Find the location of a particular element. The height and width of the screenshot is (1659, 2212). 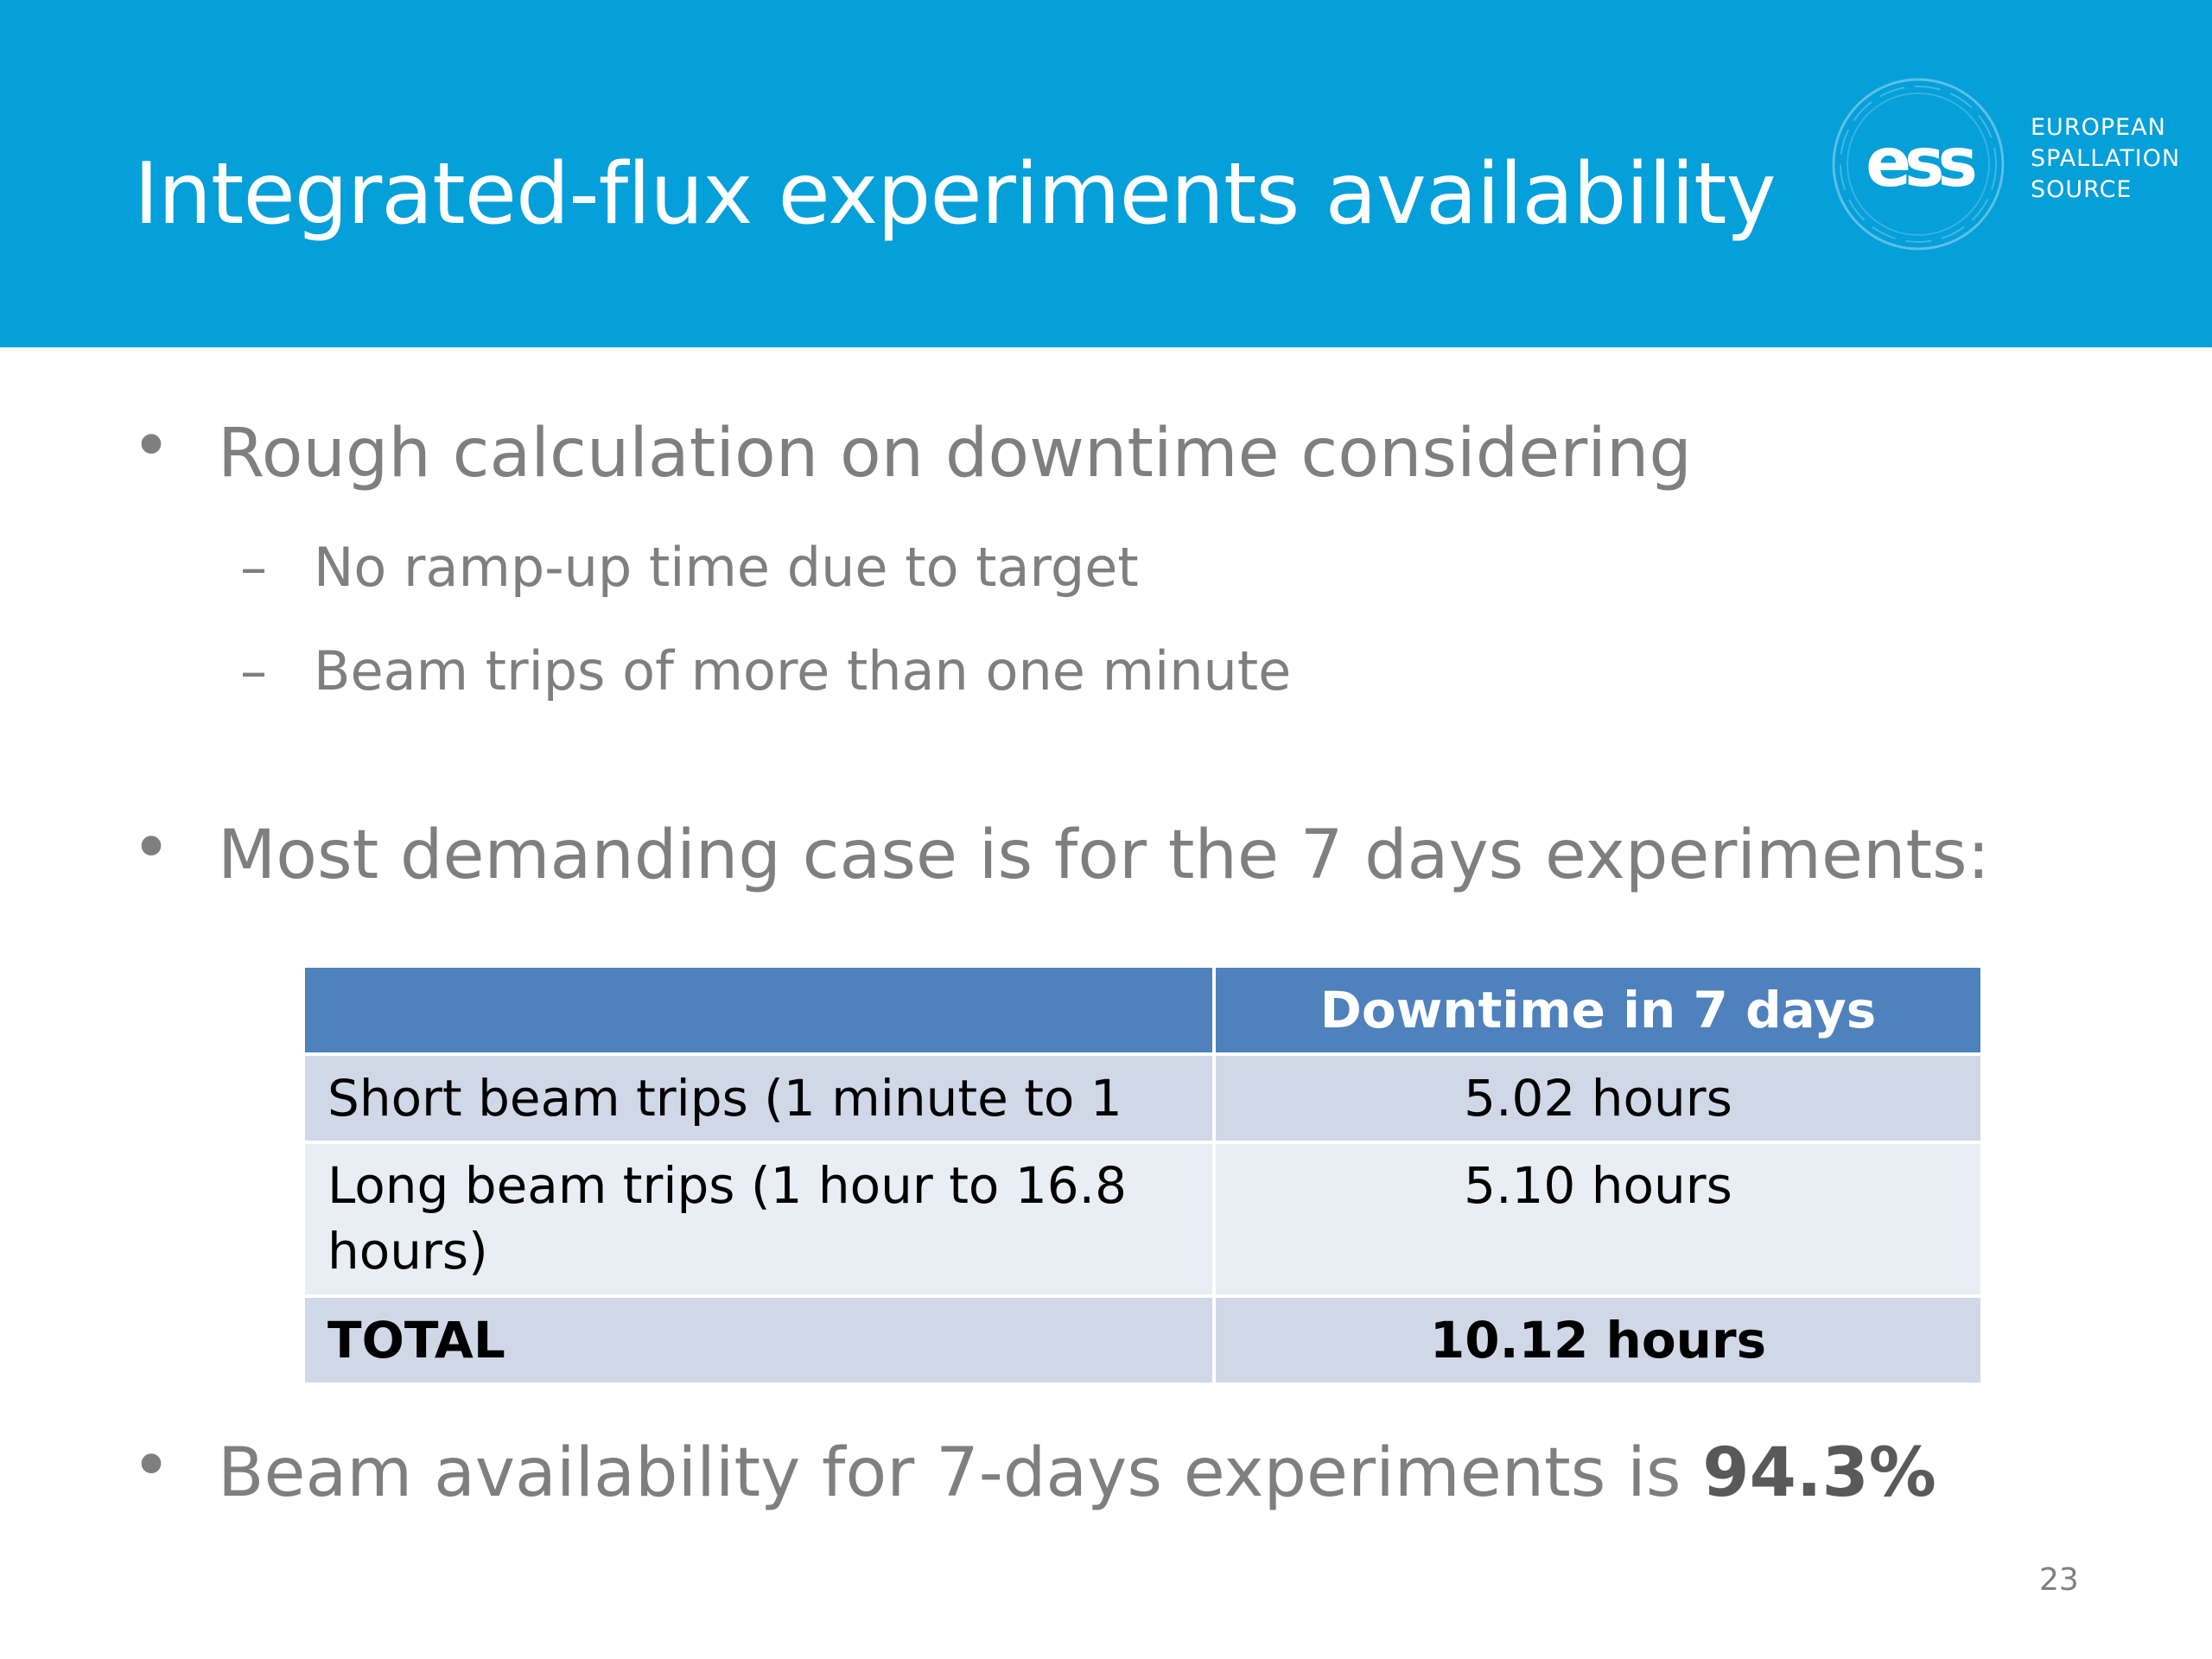

logo-mark: ess is located at coordinates (1920, 163).